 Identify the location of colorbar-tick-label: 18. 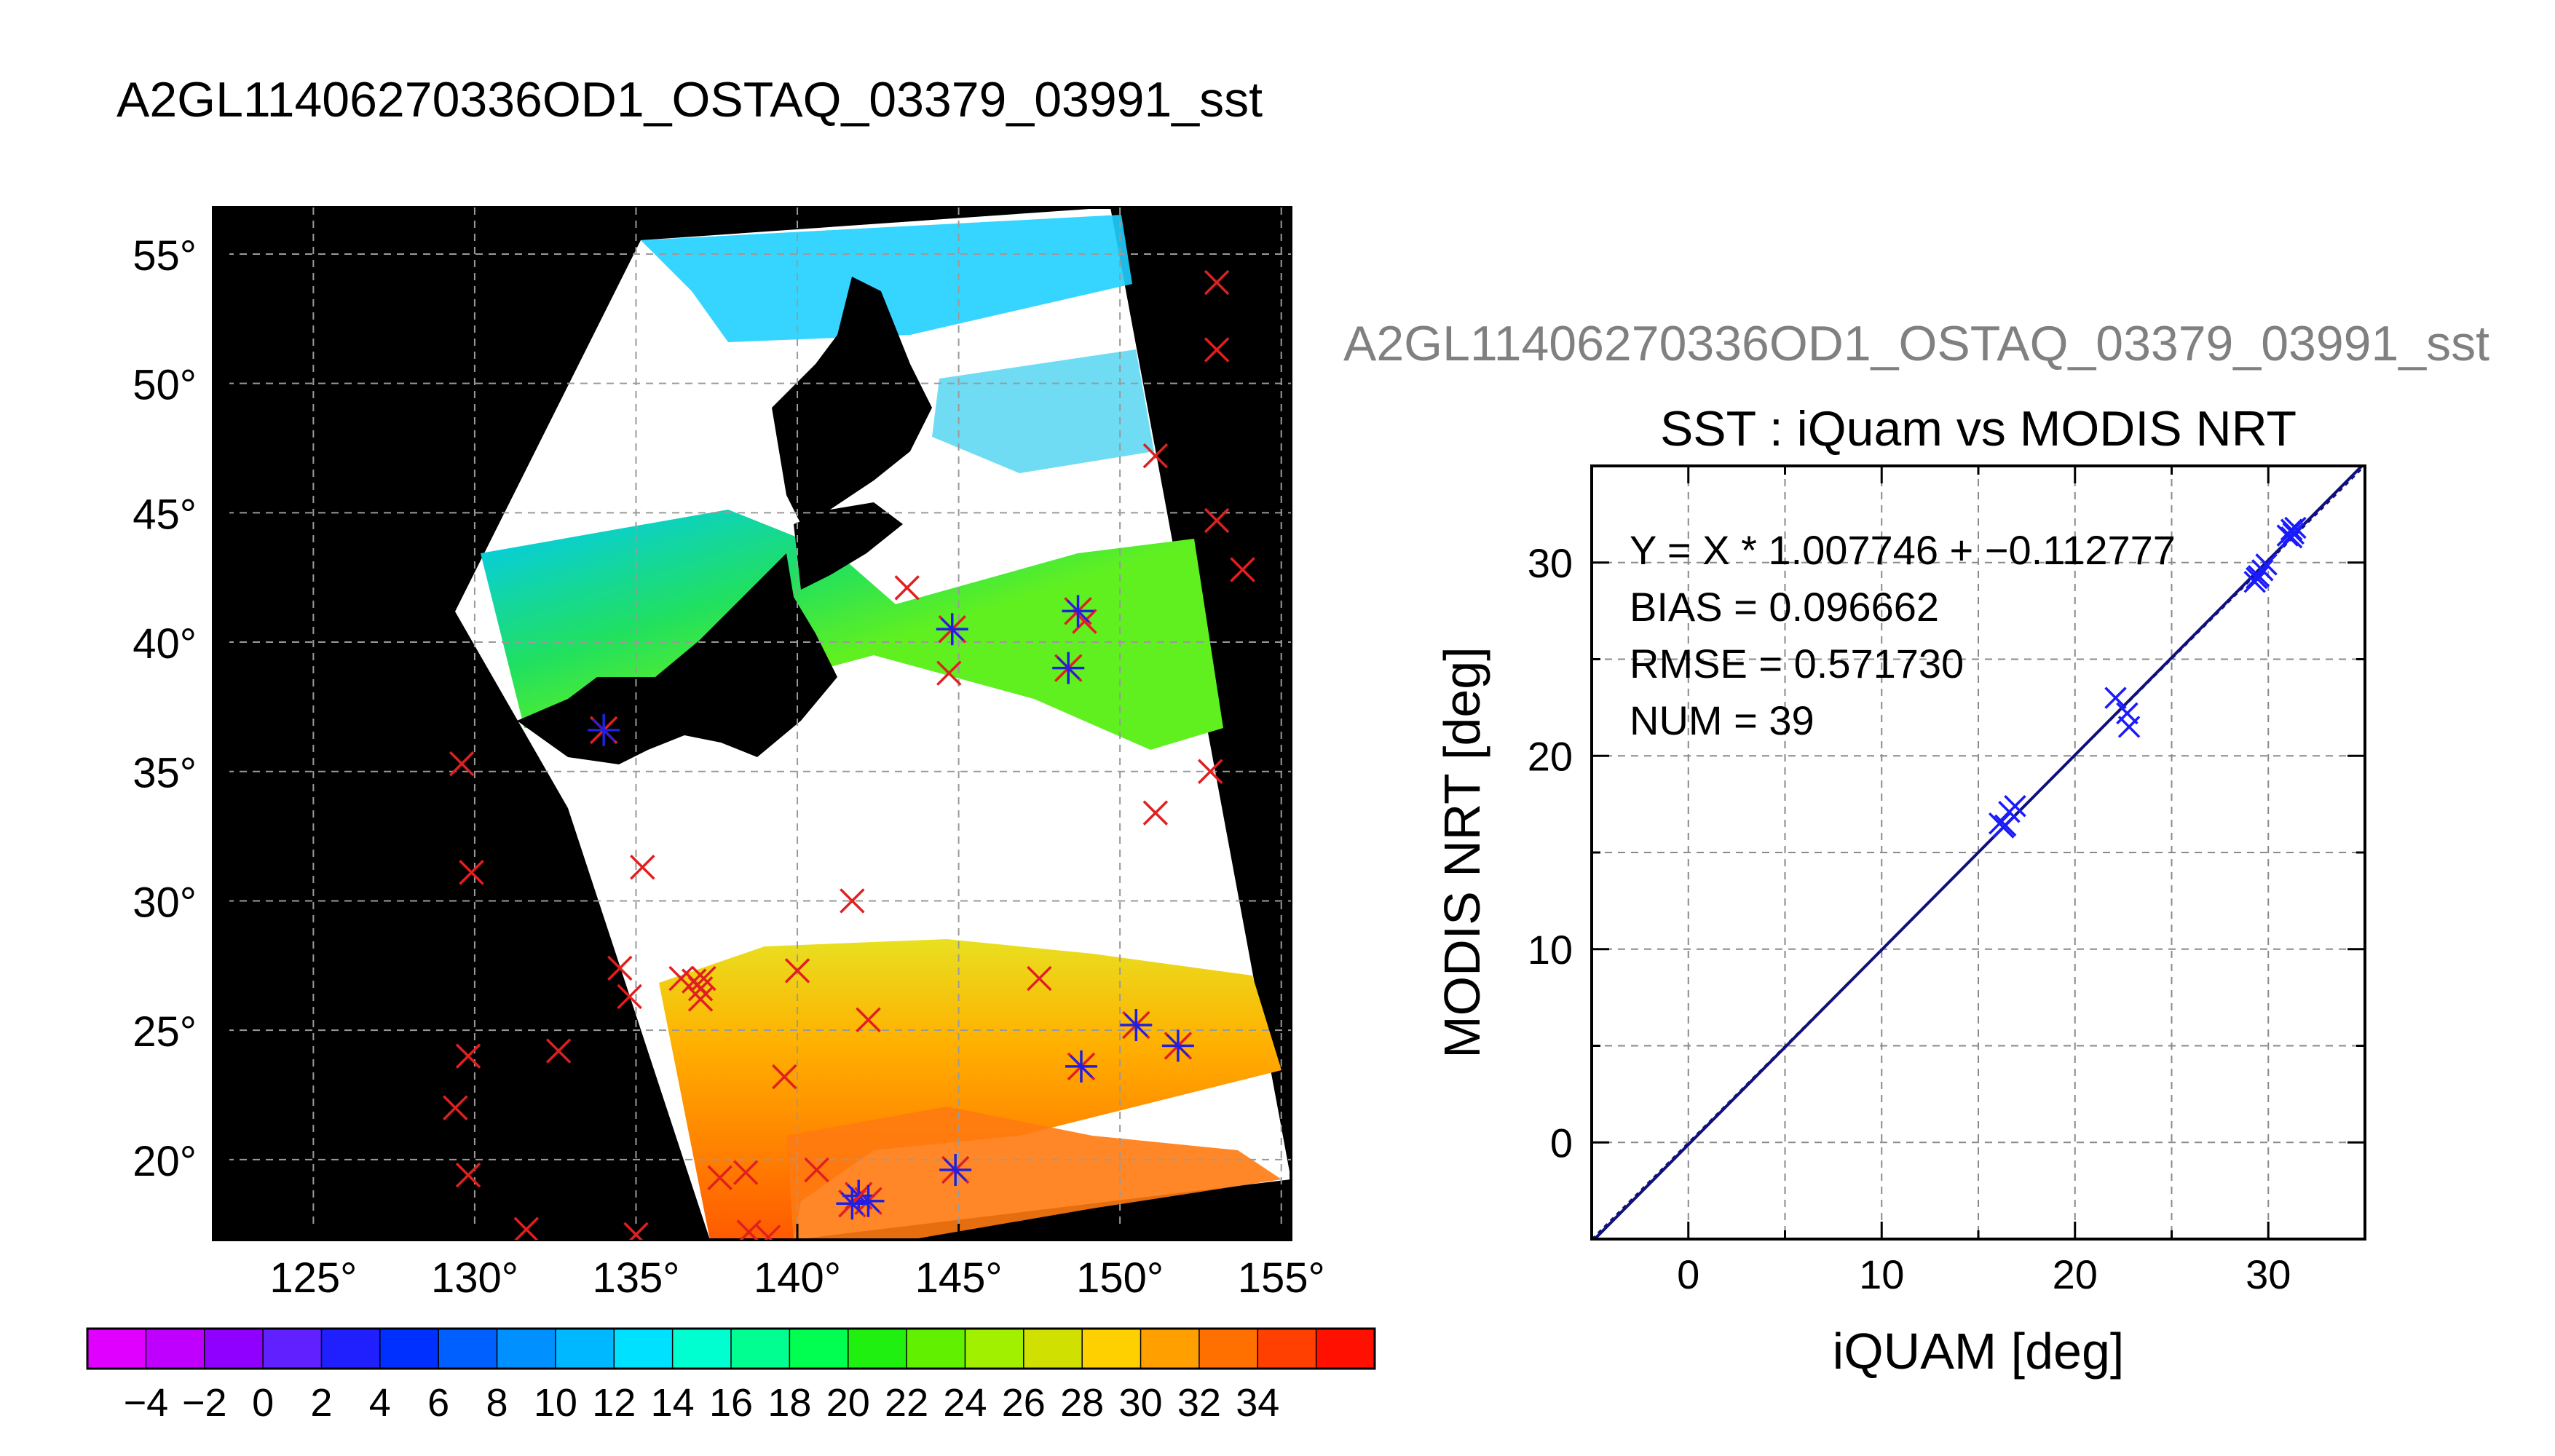
(789, 1403).